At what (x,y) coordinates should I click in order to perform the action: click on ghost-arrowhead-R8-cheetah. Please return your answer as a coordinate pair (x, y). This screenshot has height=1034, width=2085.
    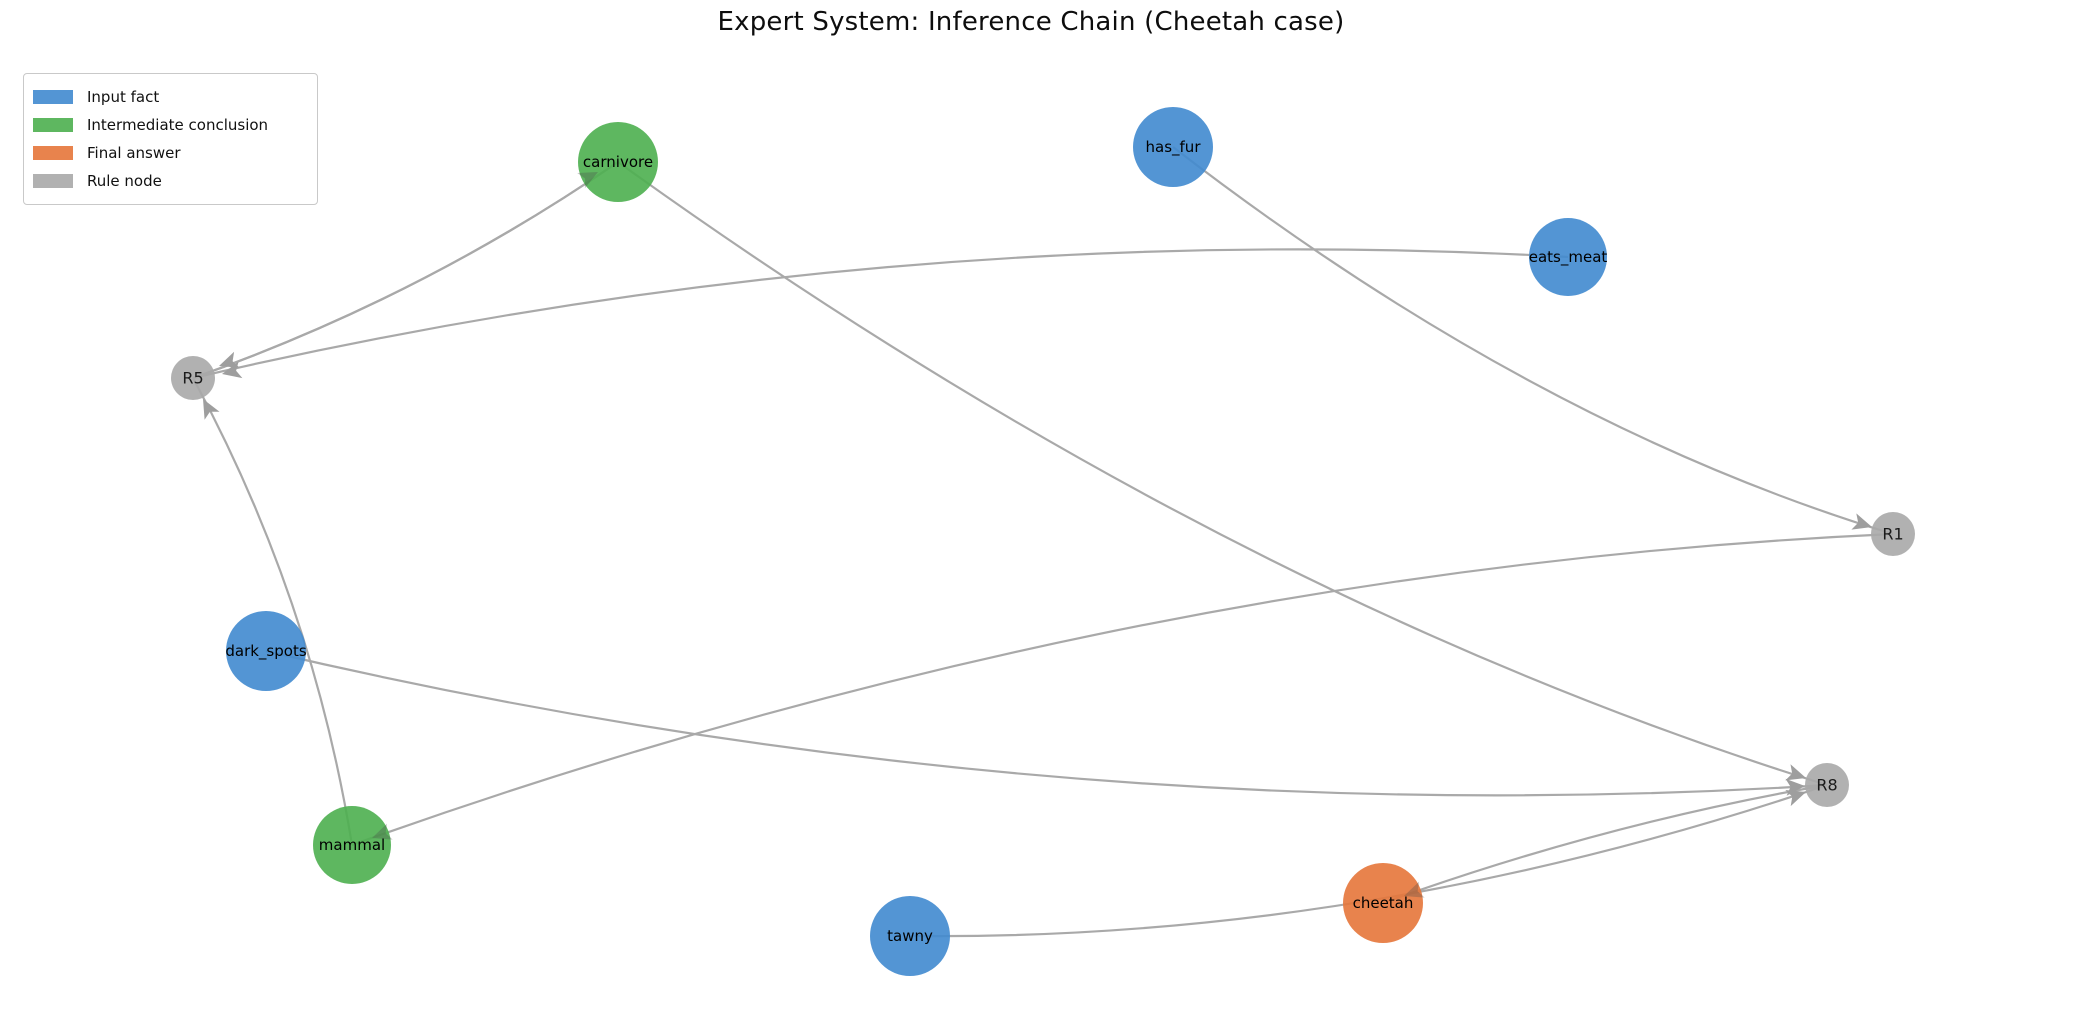
    Looking at the image, I should click on (1414, 889).